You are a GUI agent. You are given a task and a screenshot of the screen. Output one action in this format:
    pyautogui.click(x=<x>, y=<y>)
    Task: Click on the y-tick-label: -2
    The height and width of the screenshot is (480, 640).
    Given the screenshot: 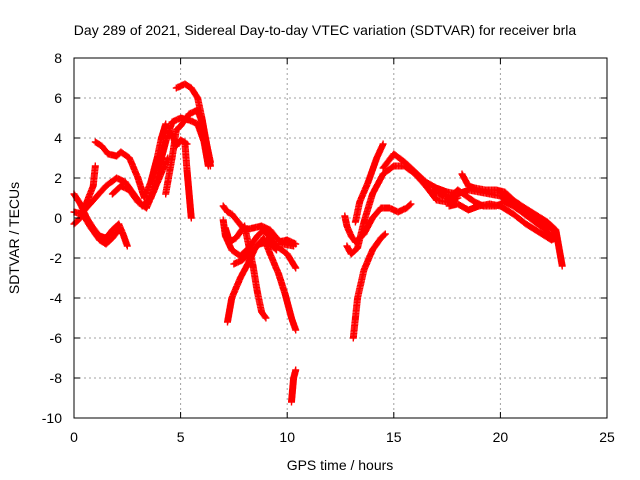 What is the action you would take?
    pyautogui.click(x=56, y=258)
    